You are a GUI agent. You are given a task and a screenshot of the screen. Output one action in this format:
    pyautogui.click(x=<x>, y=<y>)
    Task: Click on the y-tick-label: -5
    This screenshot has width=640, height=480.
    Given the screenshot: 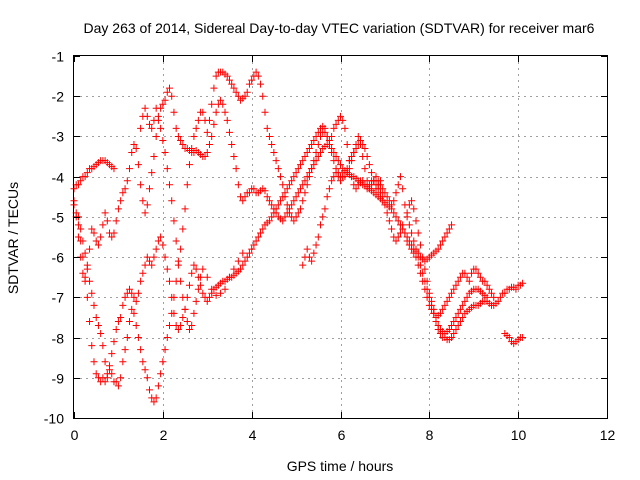 What is the action you would take?
    pyautogui.click(x=58, y=218)
    